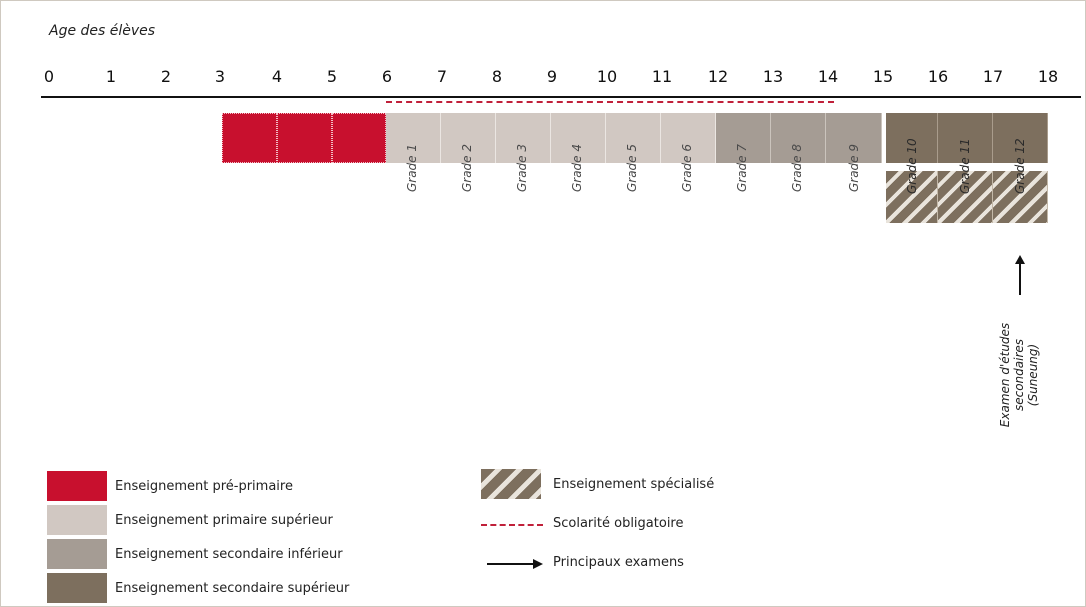 The width and height of the screenshot is (1086, 607). I want to click on legend-label-specialized: Enseignement spécialisé, so click(634, 484).